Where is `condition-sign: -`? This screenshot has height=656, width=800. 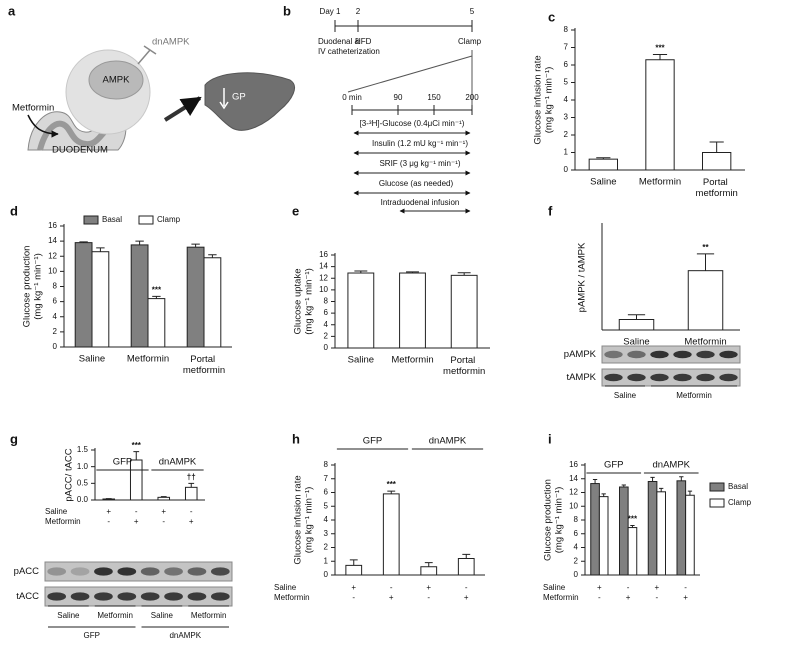
condition-sign: - is located at coordinates (685, 587).